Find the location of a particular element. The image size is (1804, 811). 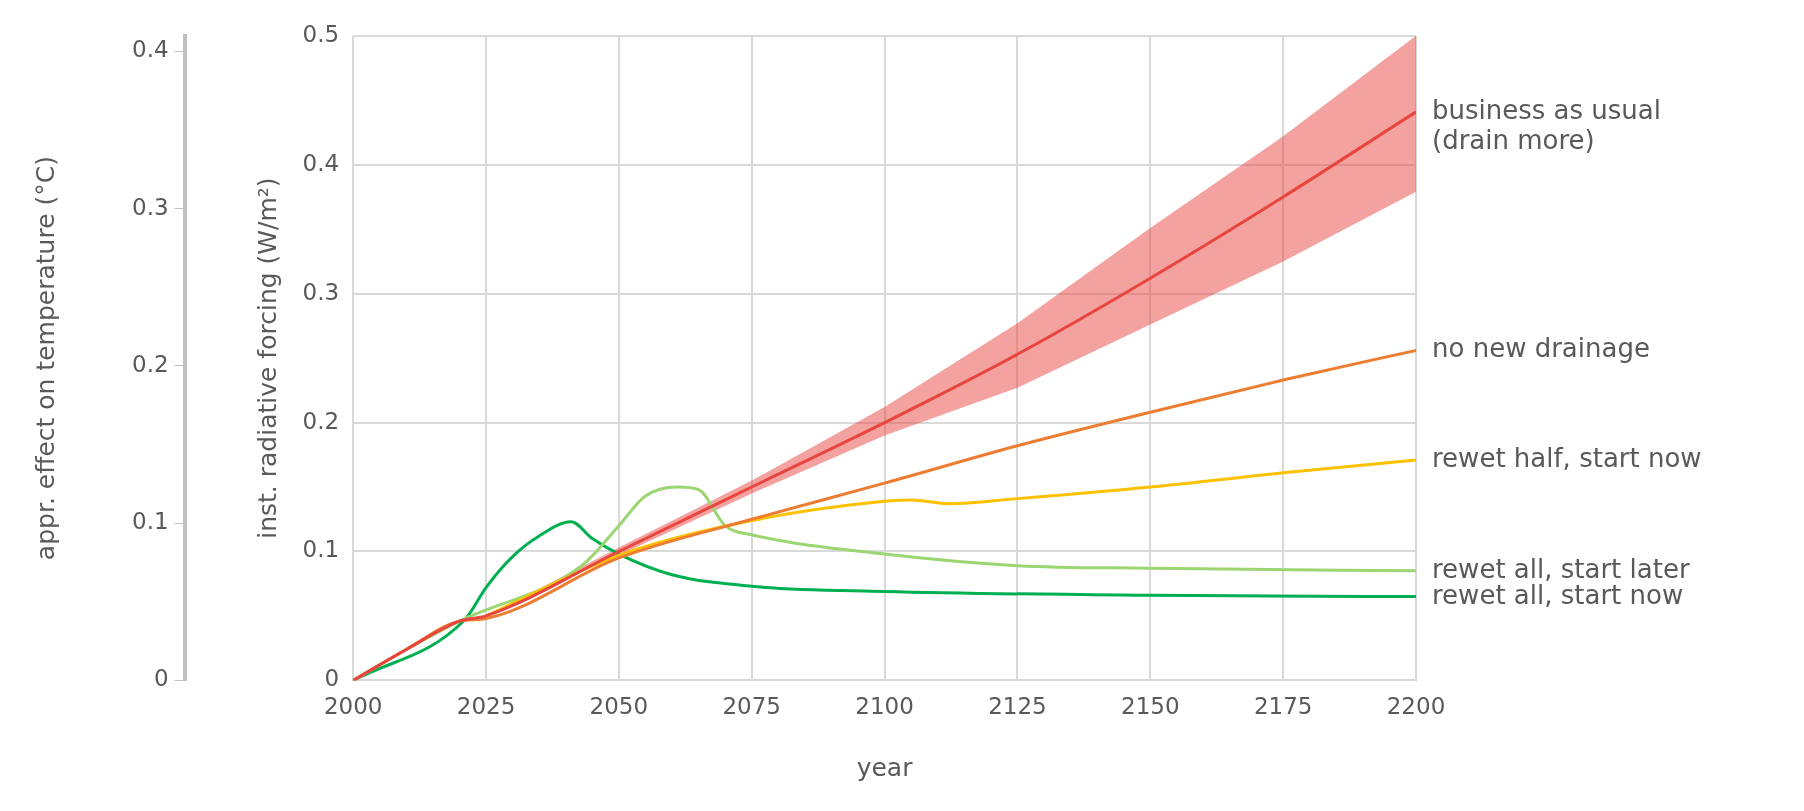

y2-tick-label: 0.3 is located at coordinates (150, 206).